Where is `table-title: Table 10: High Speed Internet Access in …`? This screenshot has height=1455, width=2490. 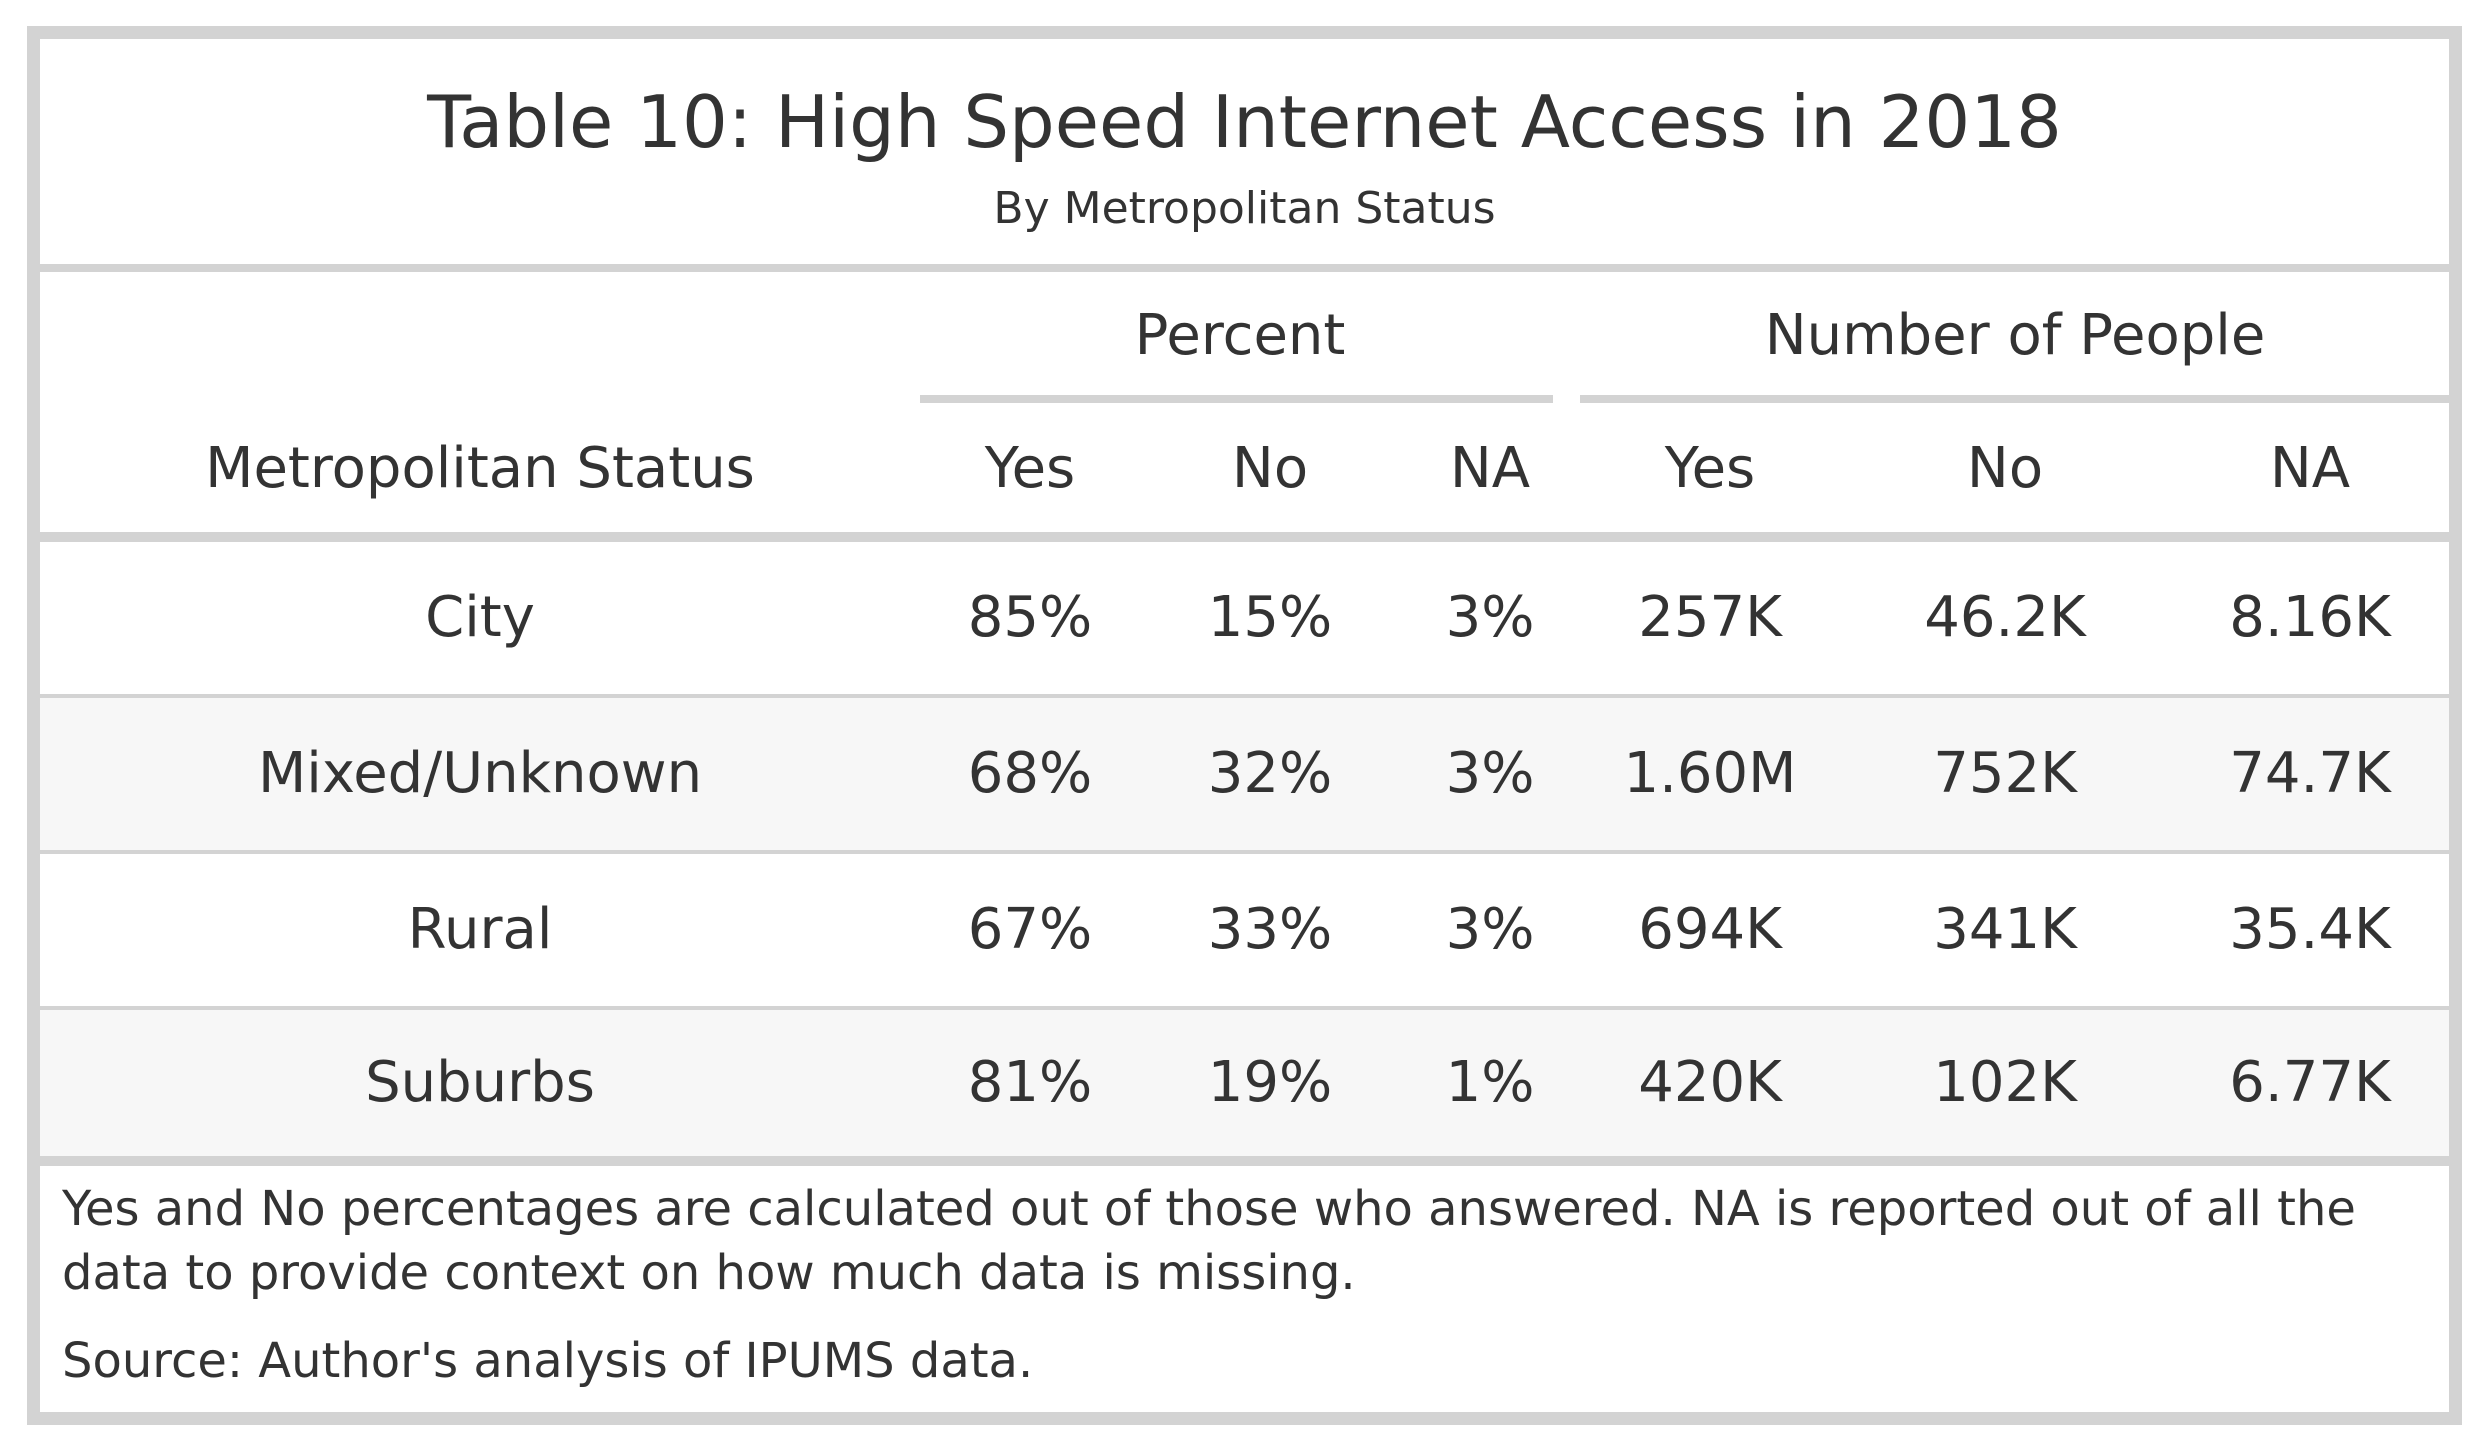 table-title: Table 10: High Speed Internet Access in … is located at coordinates (1244, 122).